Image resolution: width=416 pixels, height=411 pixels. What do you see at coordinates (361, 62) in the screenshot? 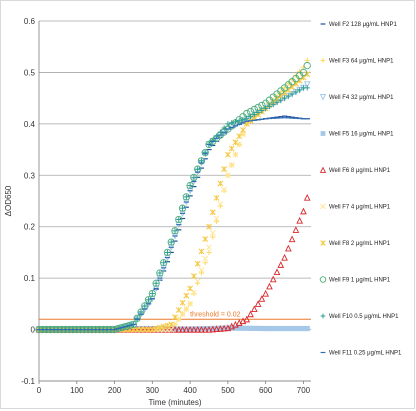
I see `legend-label: Well F3 64 μg/mL HNP1` at bounding box center [361, 62].